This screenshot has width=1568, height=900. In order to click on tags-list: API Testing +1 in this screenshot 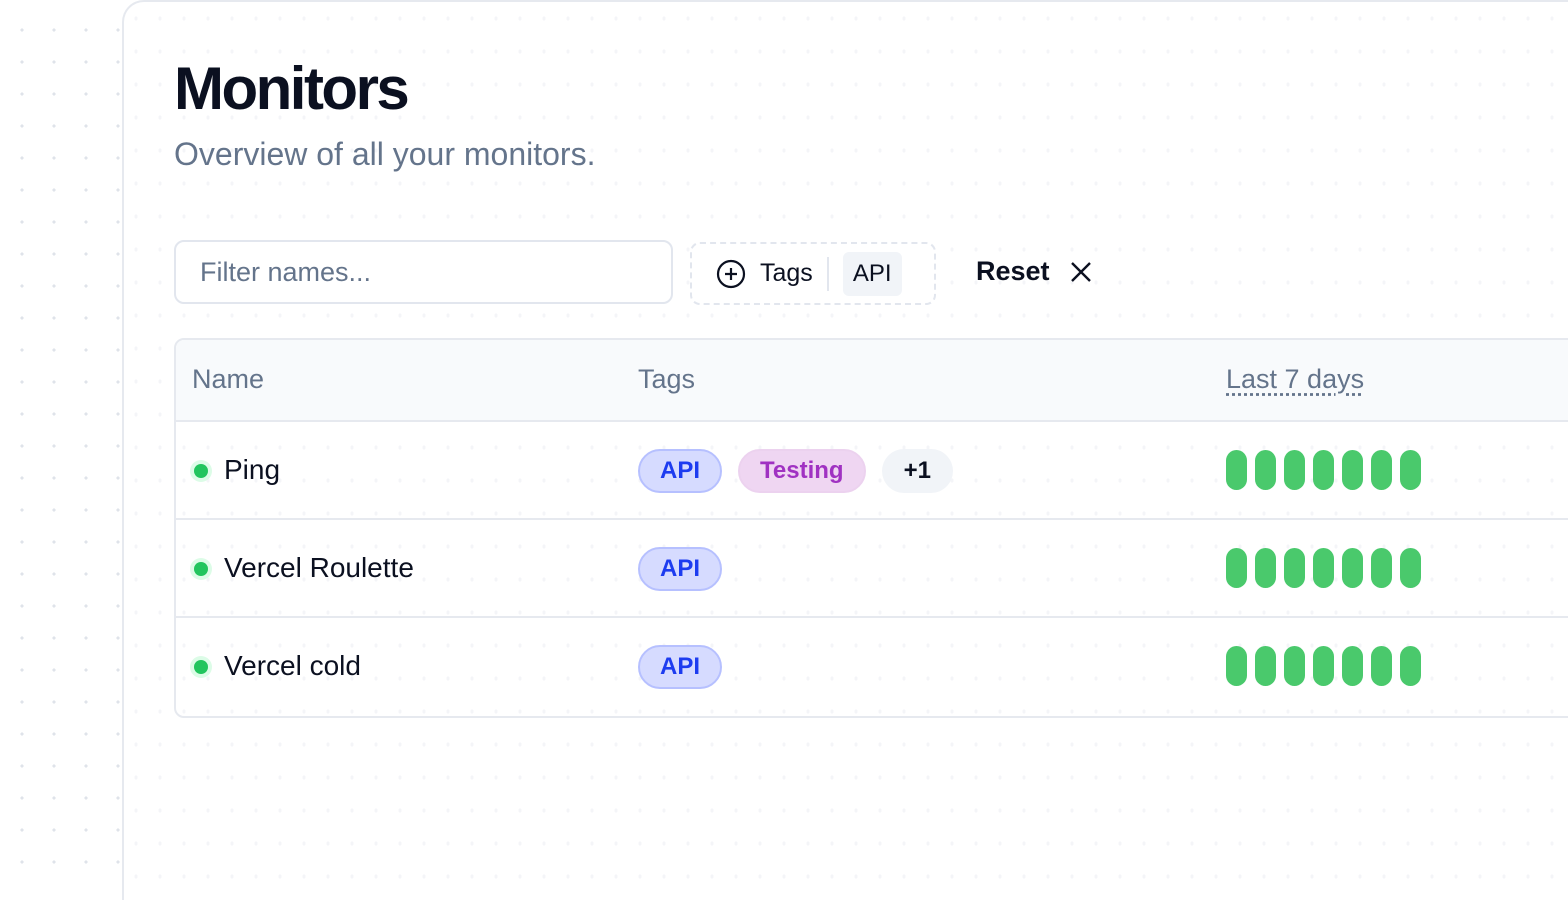, I will do `click(795, 471)`.